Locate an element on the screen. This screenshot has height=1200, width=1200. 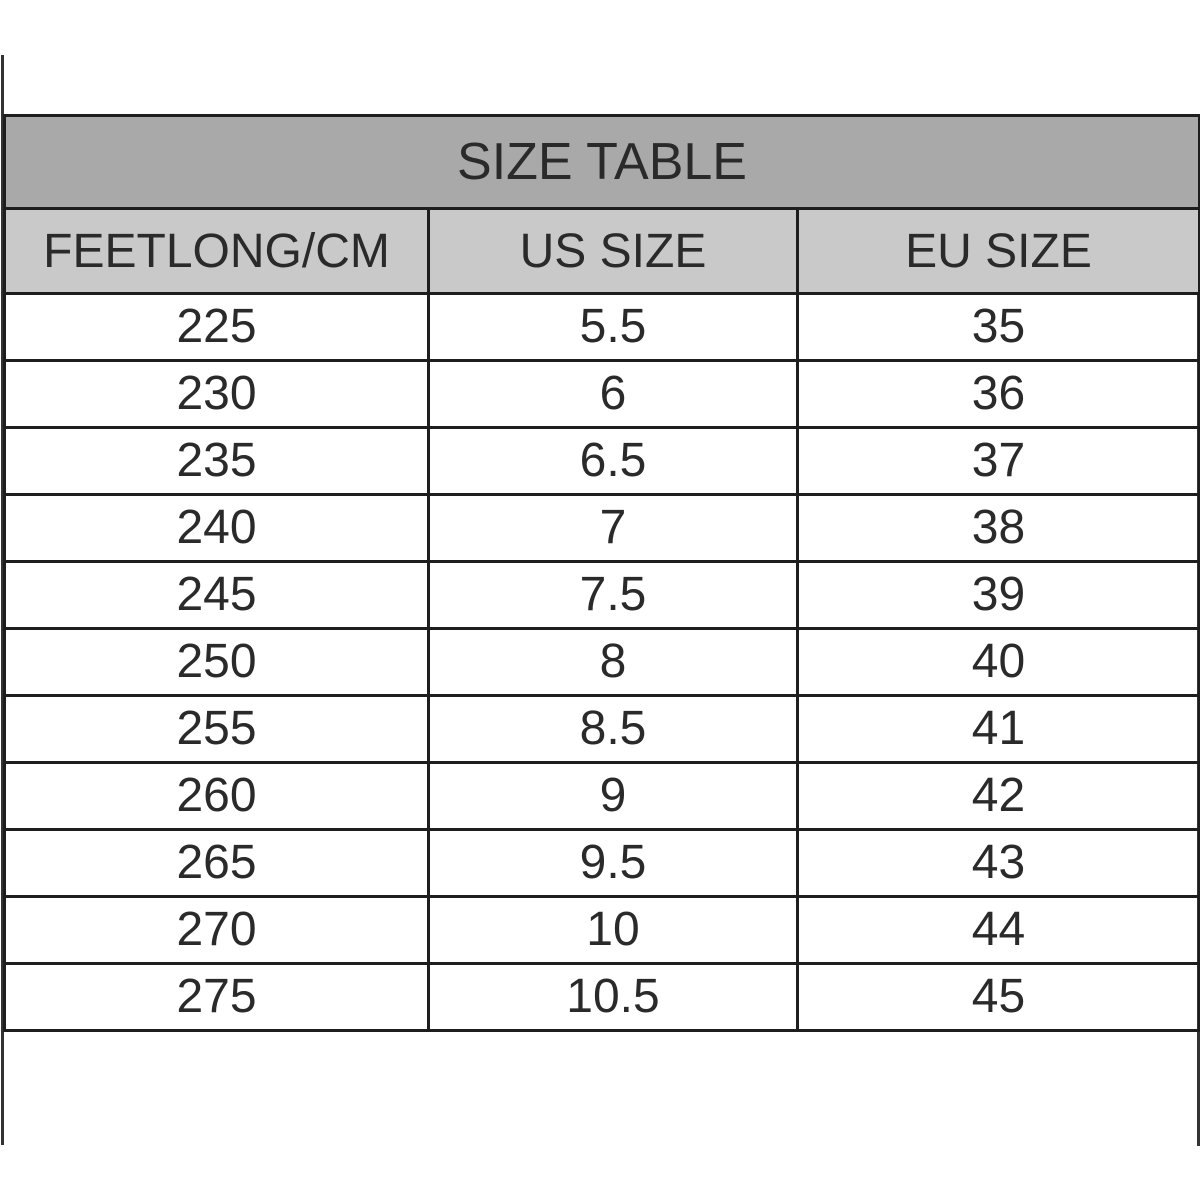
header-eu-size: EU SIZE is located at coordinates (998, 251).